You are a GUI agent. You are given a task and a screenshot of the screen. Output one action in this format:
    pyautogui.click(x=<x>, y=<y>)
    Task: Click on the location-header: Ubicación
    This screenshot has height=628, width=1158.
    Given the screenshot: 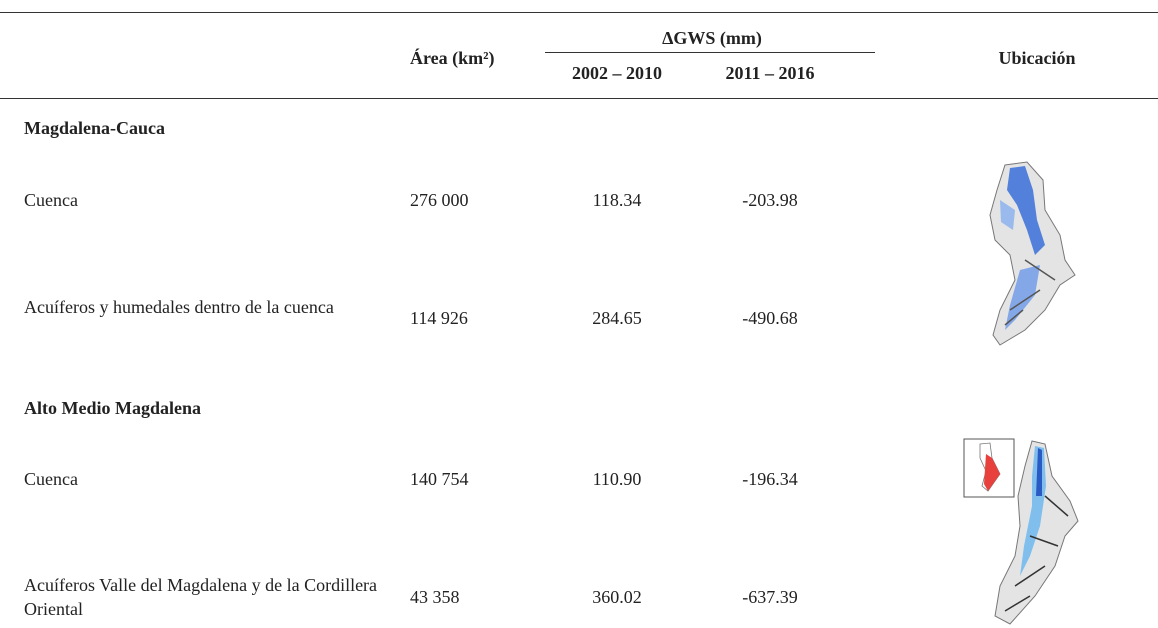 What is the action you would take?
    pyautogui.click(x=1037, y=58)
    